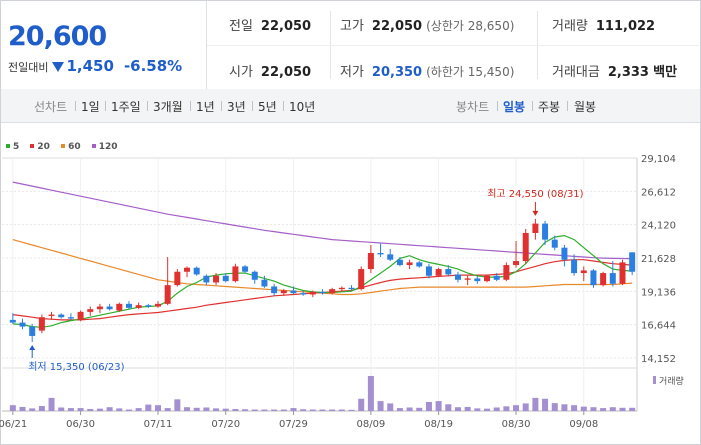  What do you see at coordinates (576, 72) in the screenshot?
I see `stat-label: 거래대금` at bounding box center [576, 72].